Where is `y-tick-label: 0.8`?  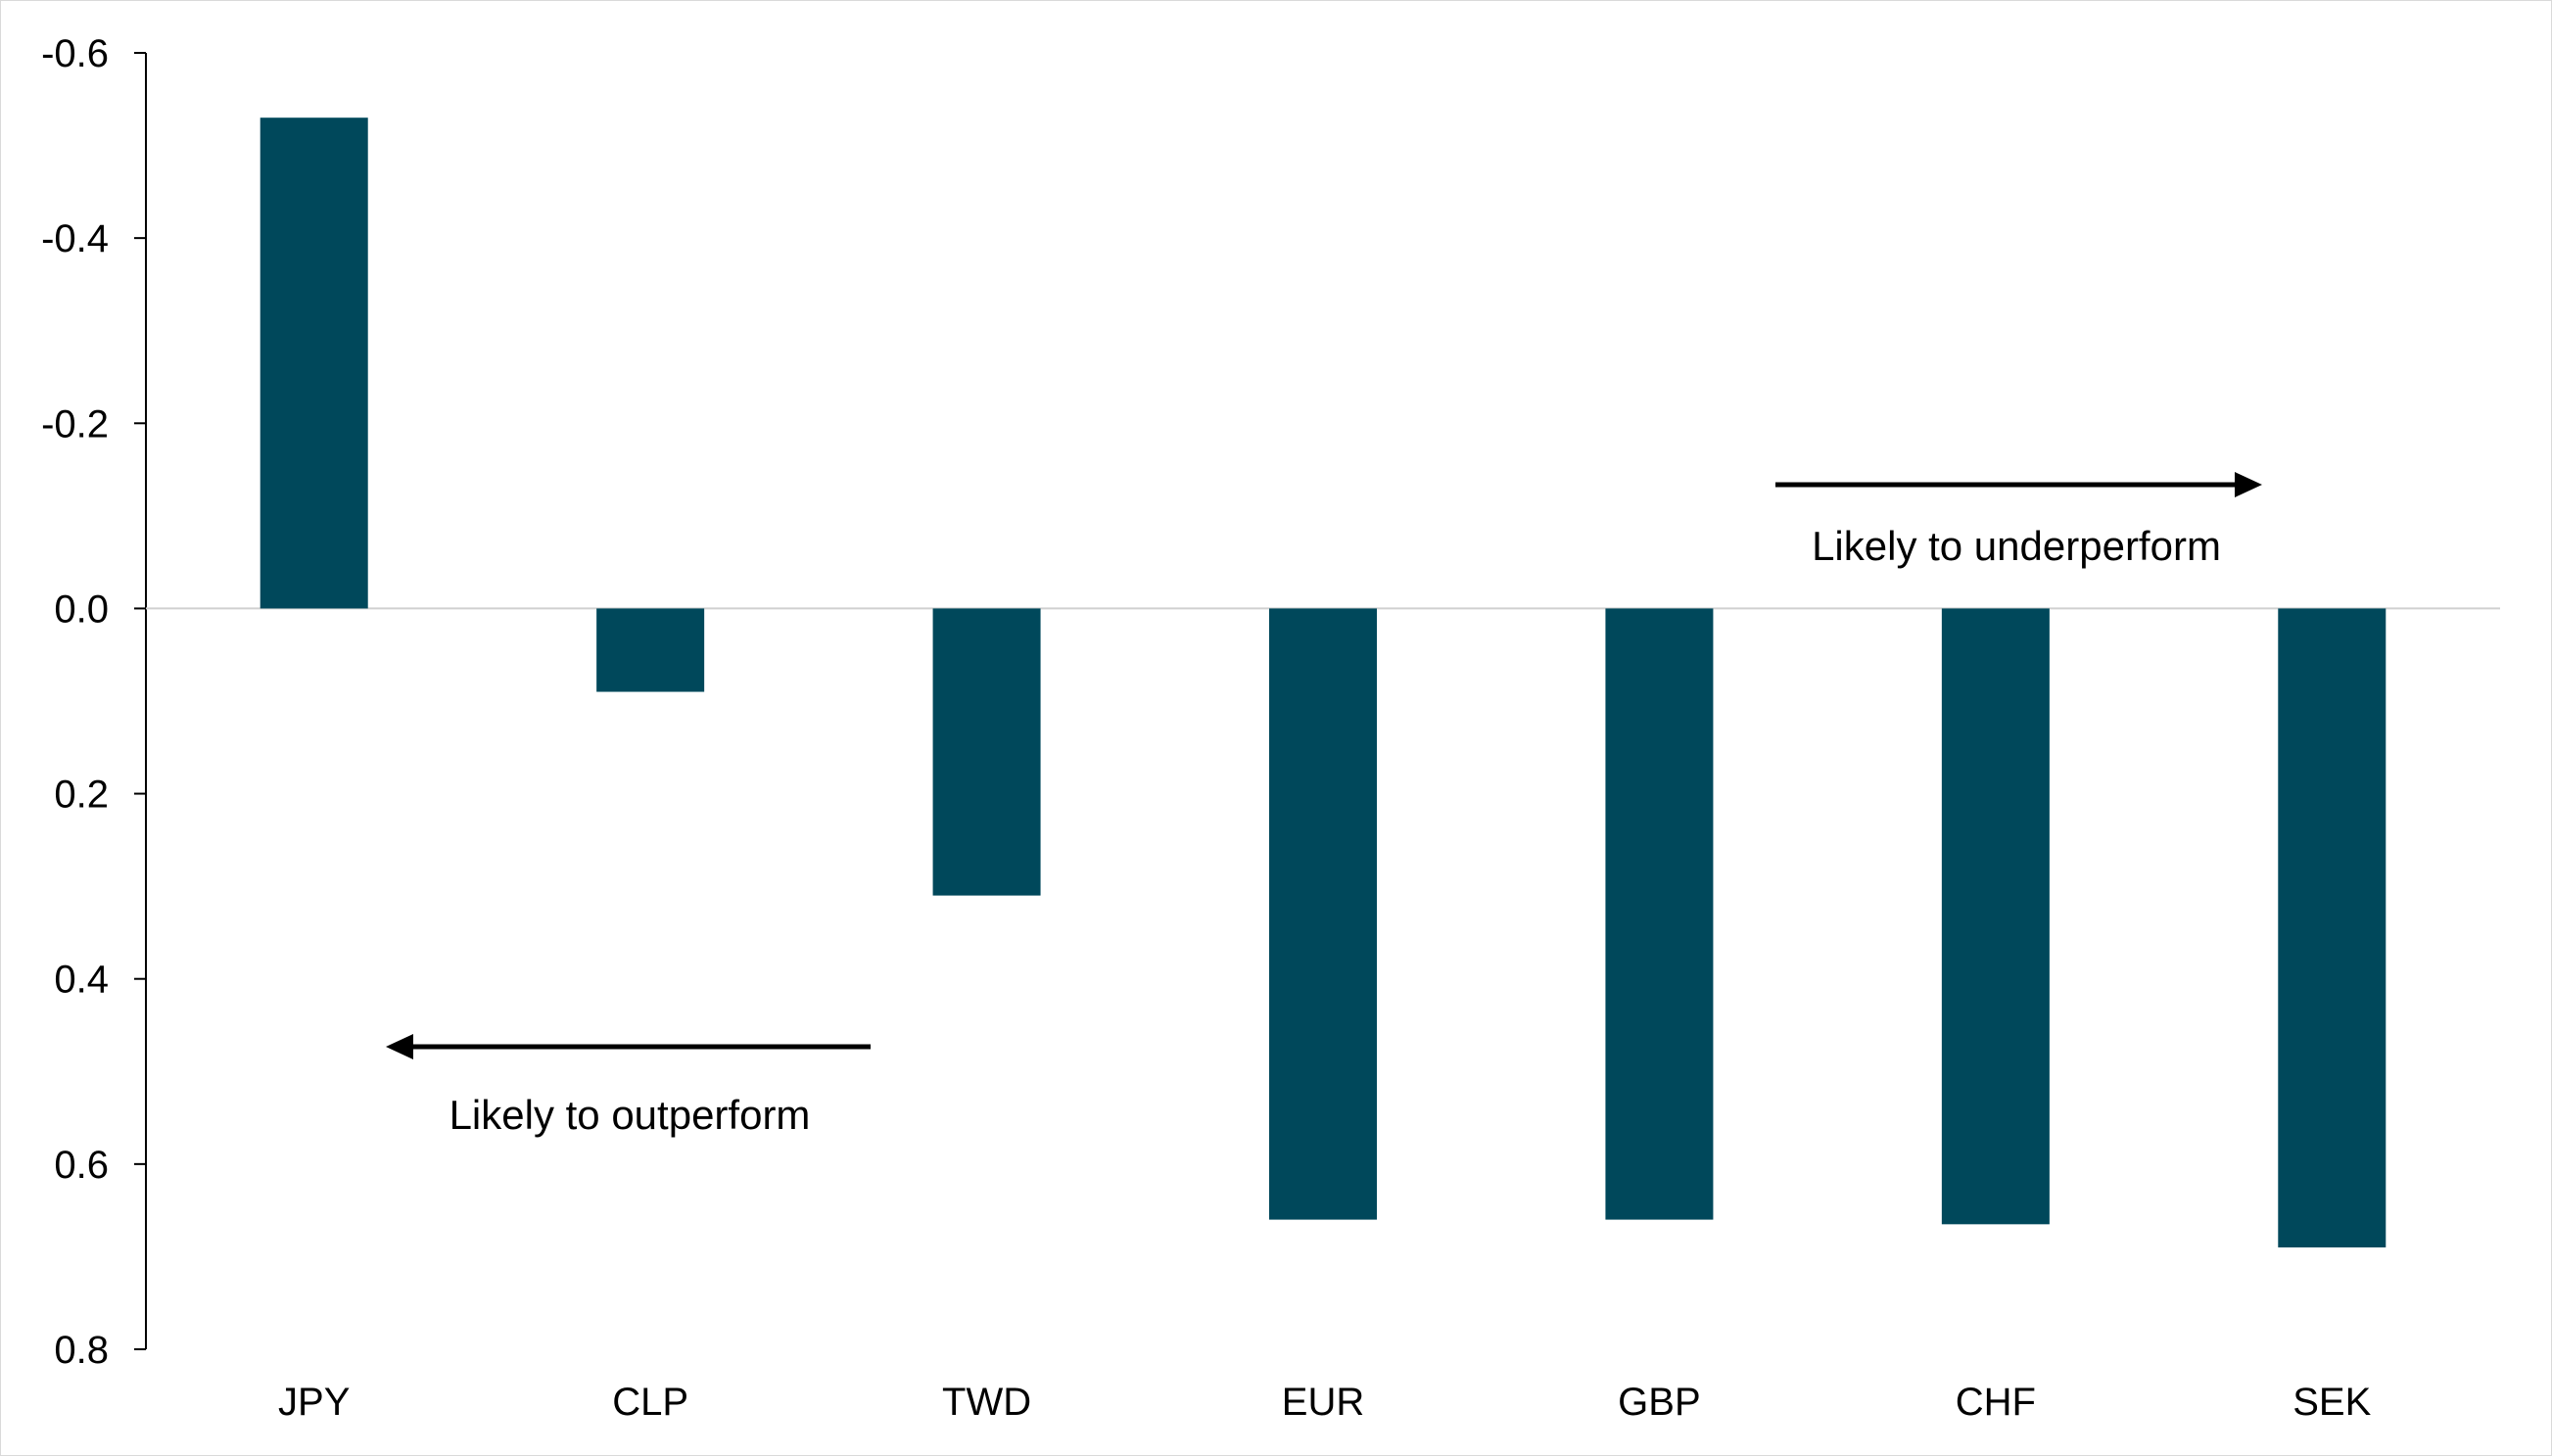 y-tick-label: 0.8 is located at coordinates (81, 1350).